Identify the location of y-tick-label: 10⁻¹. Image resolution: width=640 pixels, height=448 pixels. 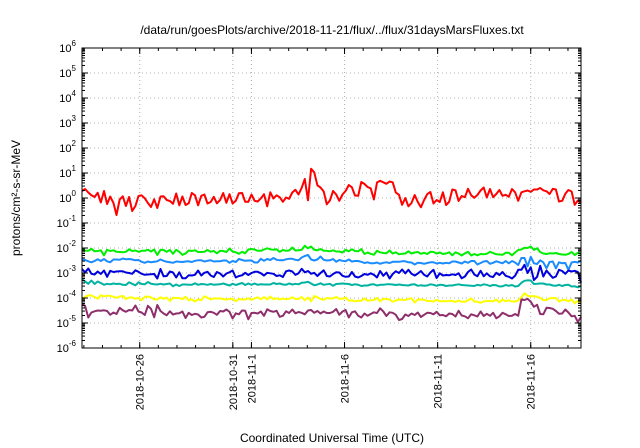
(67, 222).